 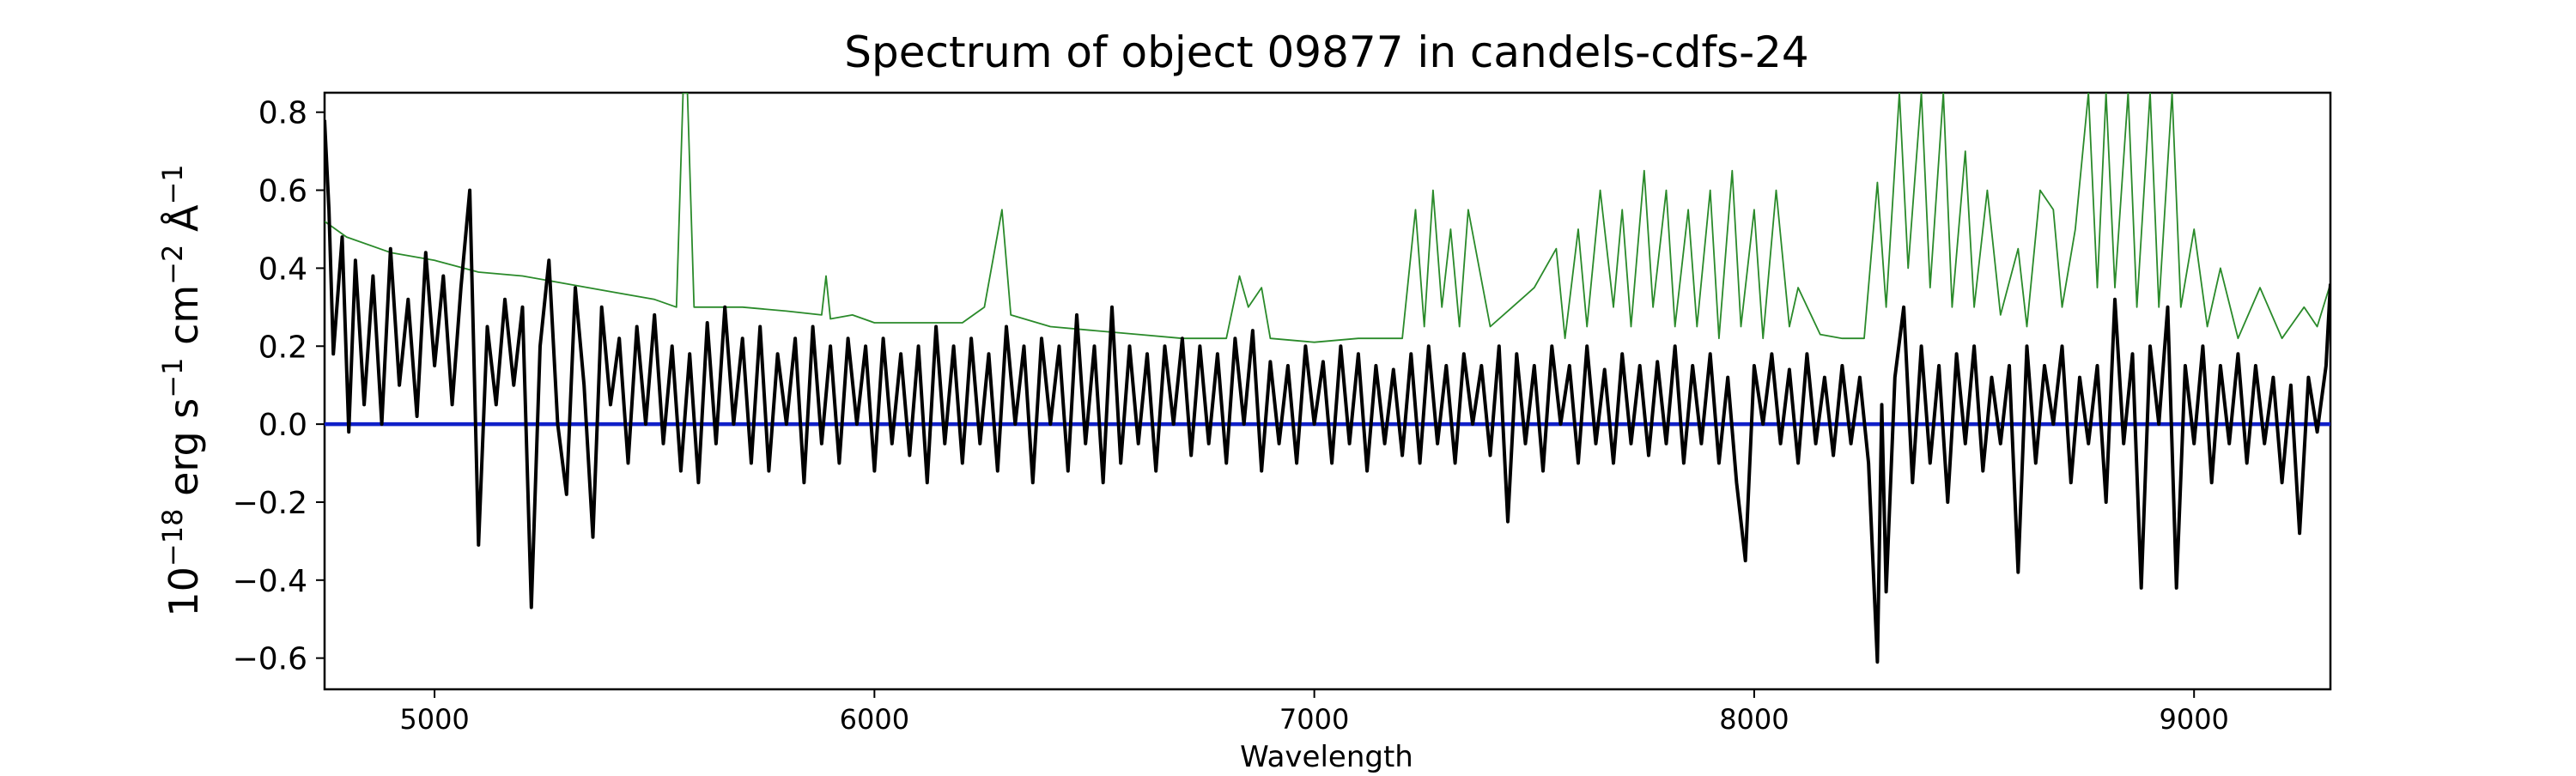 I want to click on y-tick-label: 0.6, so click(x=282, y=191).